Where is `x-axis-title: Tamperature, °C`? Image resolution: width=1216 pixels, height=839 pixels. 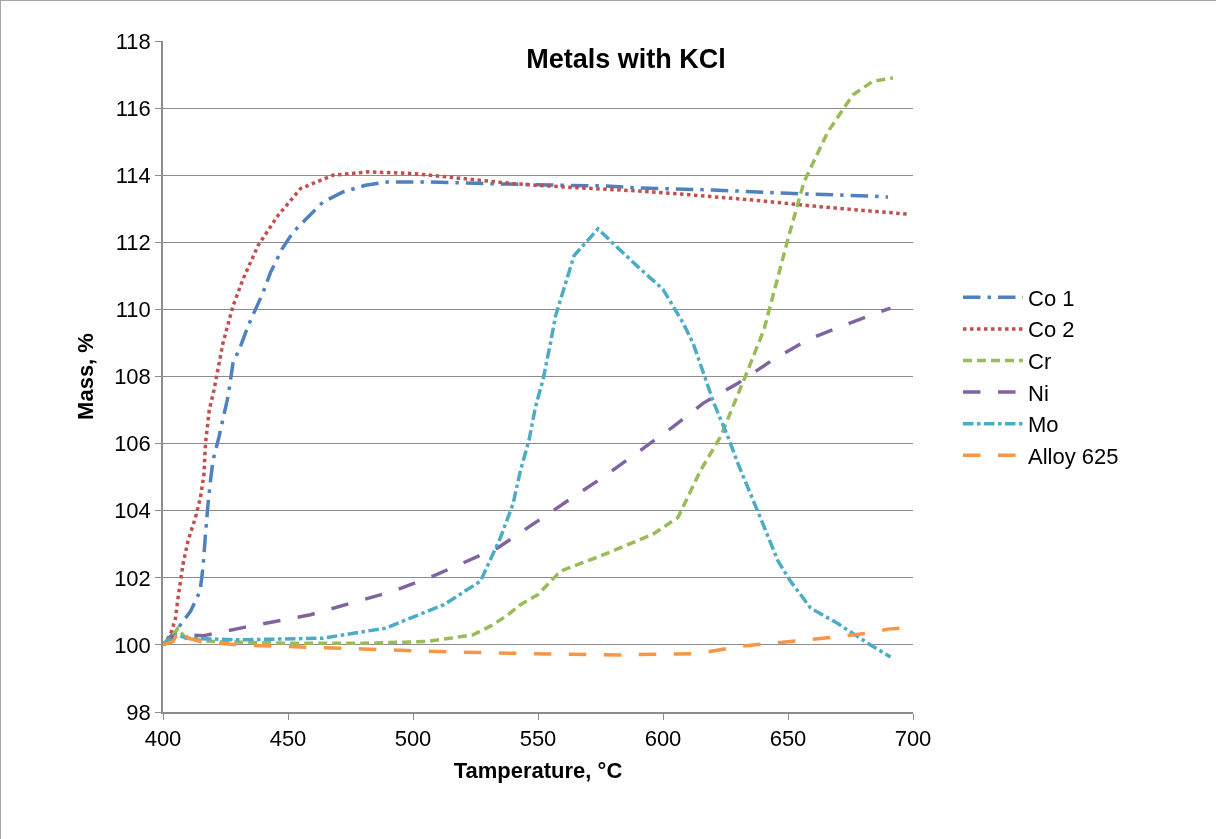
x-axis-title: Tamperature, °C is located at coordinates (538, 770).